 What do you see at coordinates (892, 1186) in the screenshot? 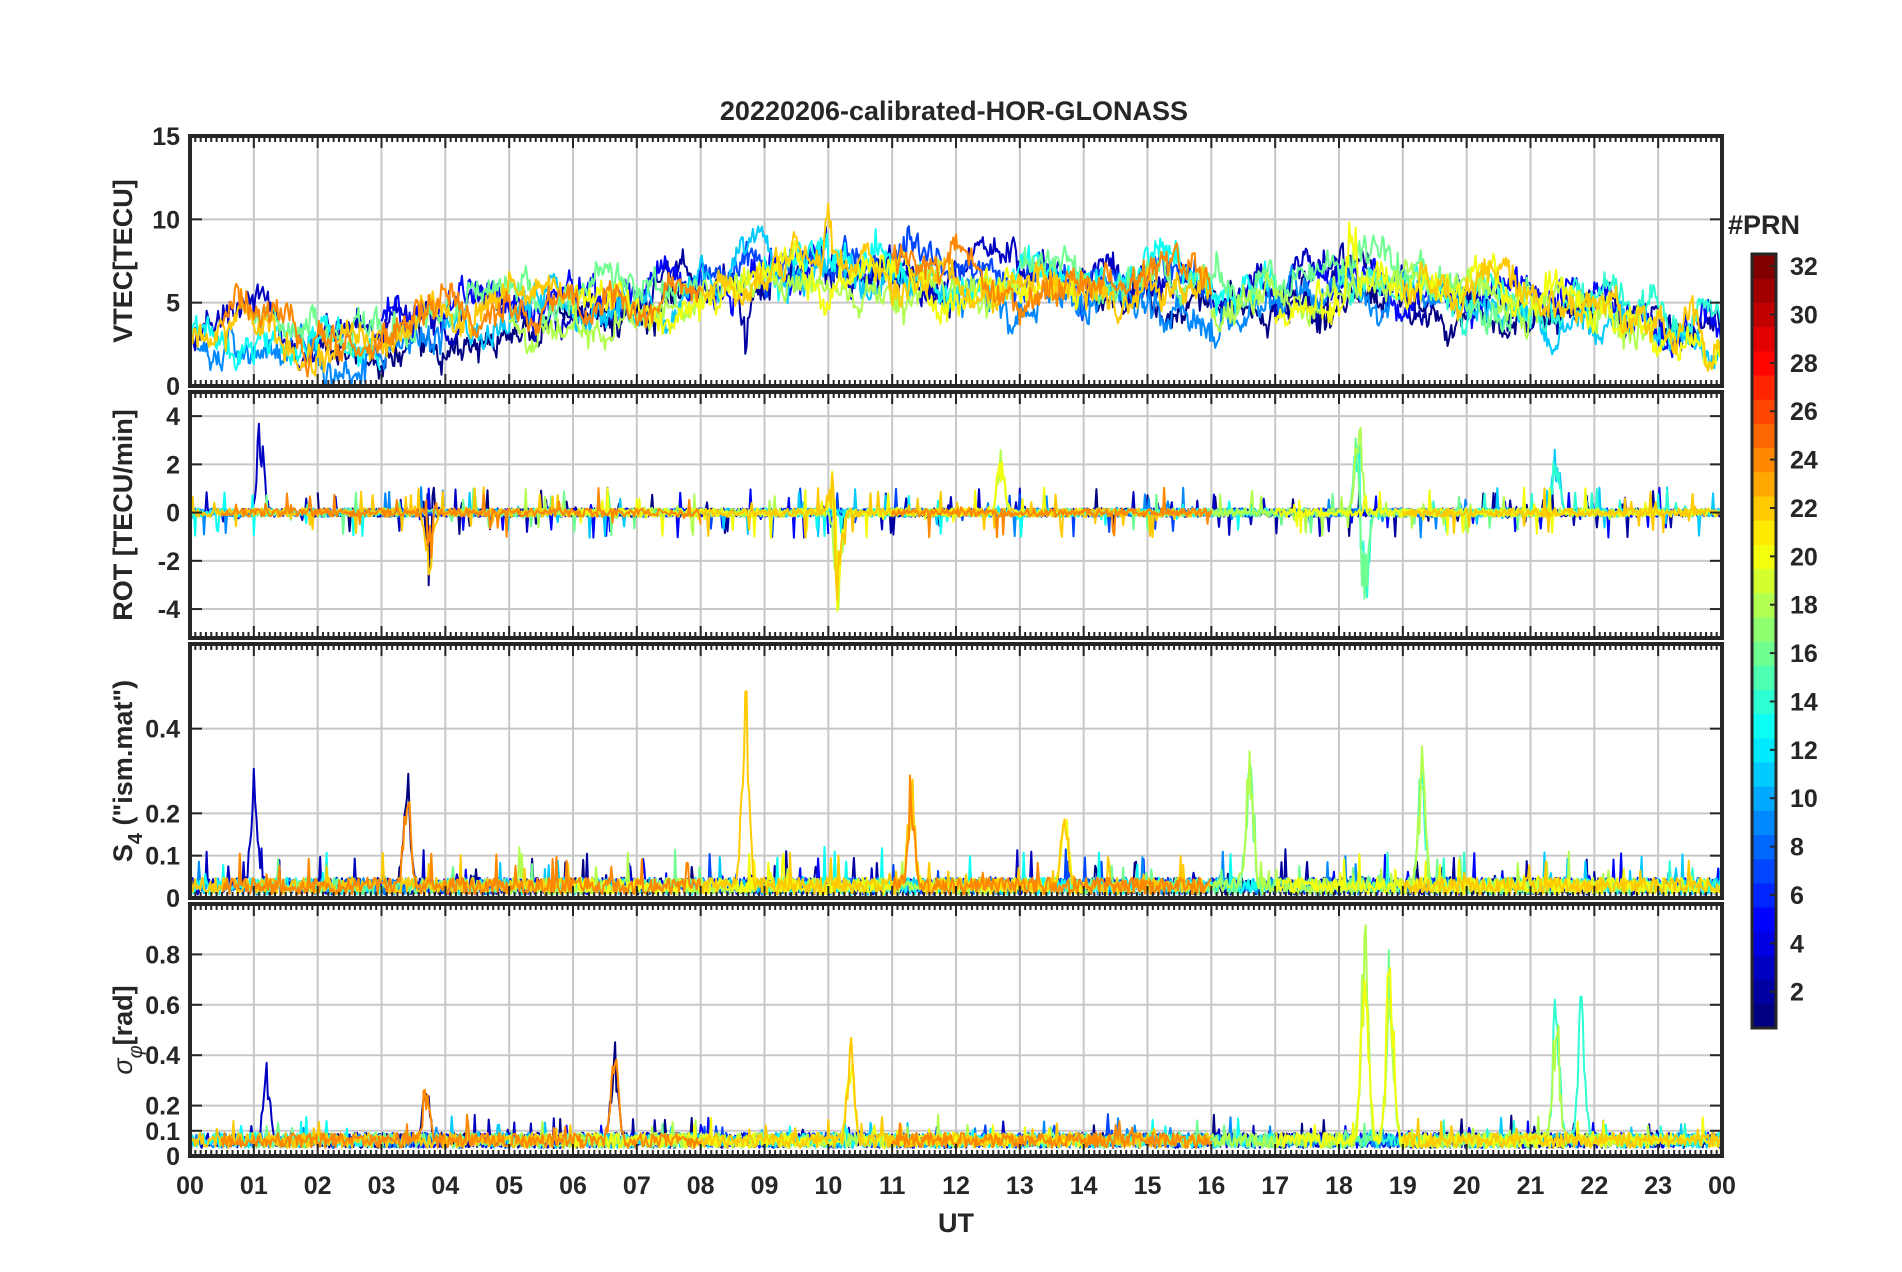
I see `x-tick-label: 11` at bounding box center [892, 1186].